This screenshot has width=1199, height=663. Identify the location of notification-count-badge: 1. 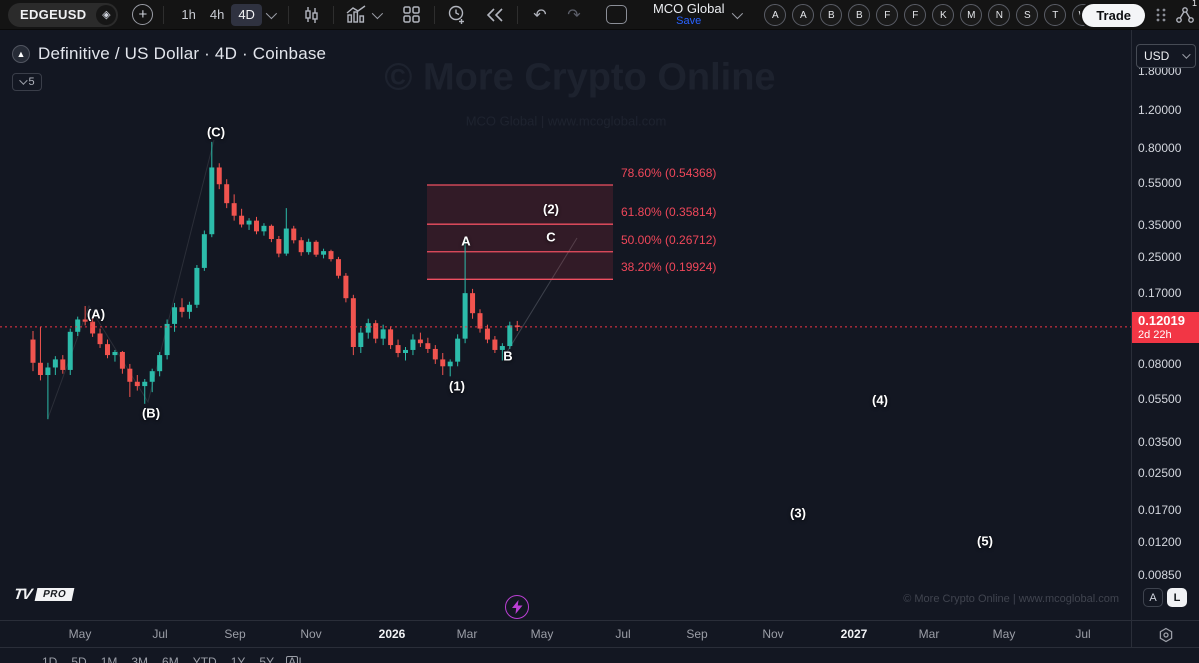
(1194, 4).